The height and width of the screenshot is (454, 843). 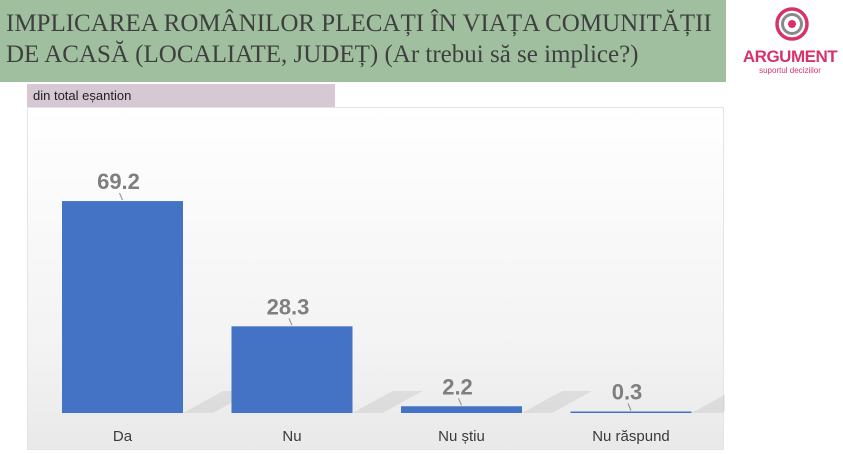 What do you see at coordinates (118, 181) in the screenshot?
I see `data-label: 69.2` at bounding box center [118, 181].